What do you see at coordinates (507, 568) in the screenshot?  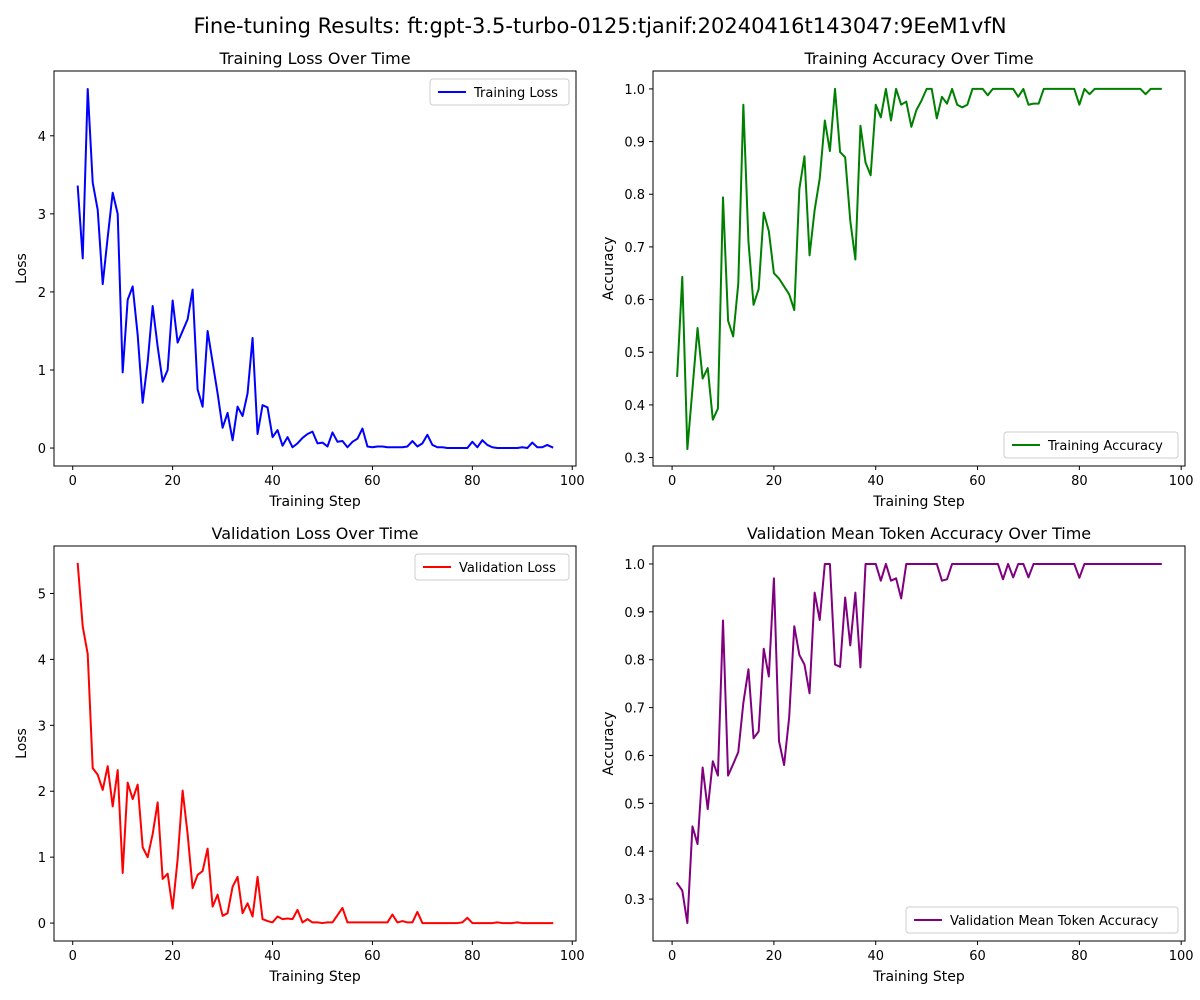 I see `legend-label: Validation Loss` at bounding box center [507, 568].